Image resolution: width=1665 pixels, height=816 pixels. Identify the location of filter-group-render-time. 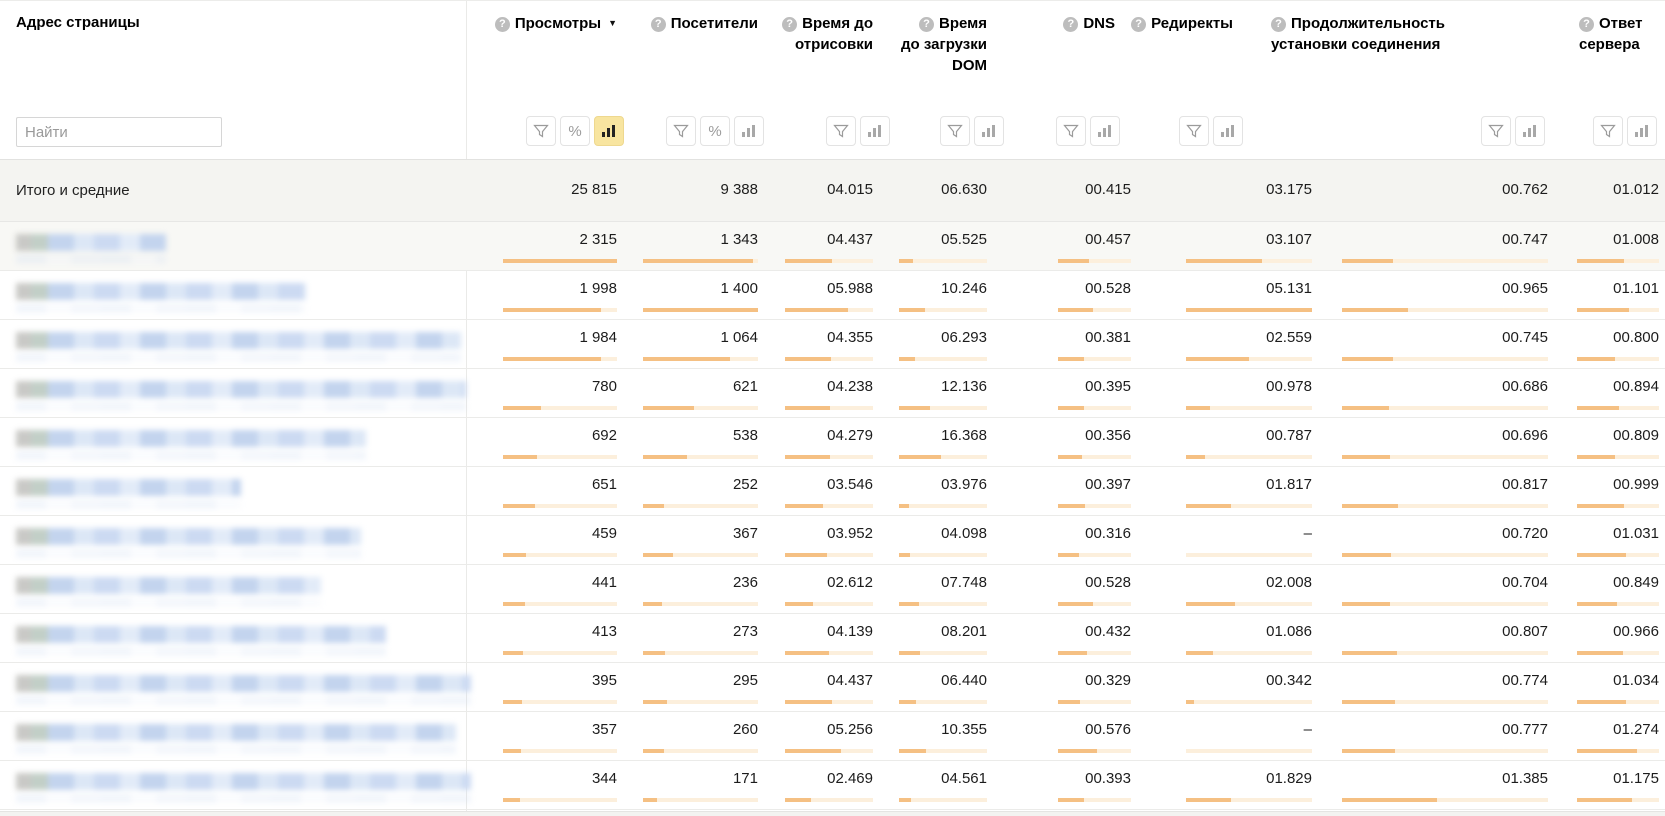
(858, 131).